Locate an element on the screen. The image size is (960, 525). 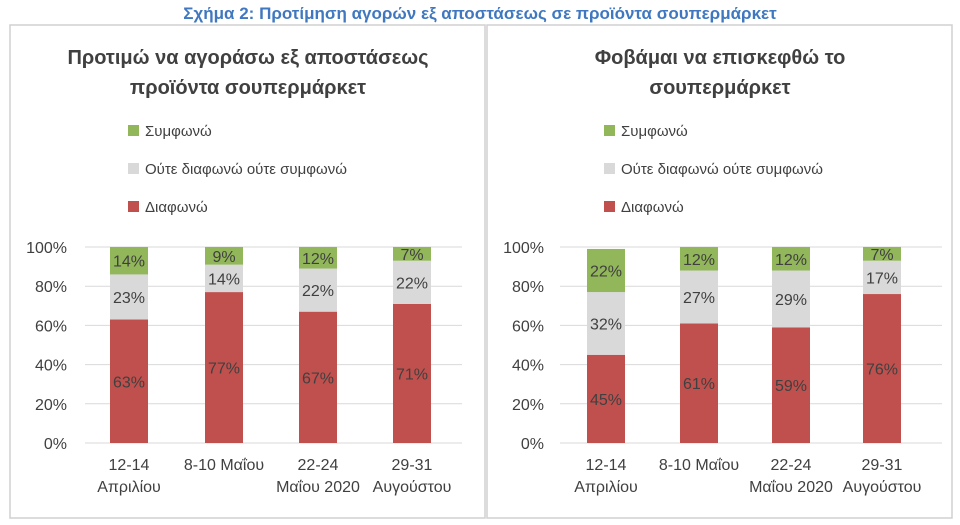
chart-title: προϊόντα σουπερμάρκετ is located at coordinates (248, 88).